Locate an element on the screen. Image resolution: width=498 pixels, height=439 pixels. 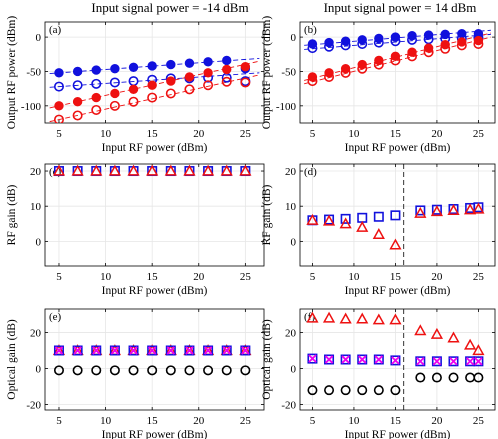
fit-line is located at coordinates (154, 80).